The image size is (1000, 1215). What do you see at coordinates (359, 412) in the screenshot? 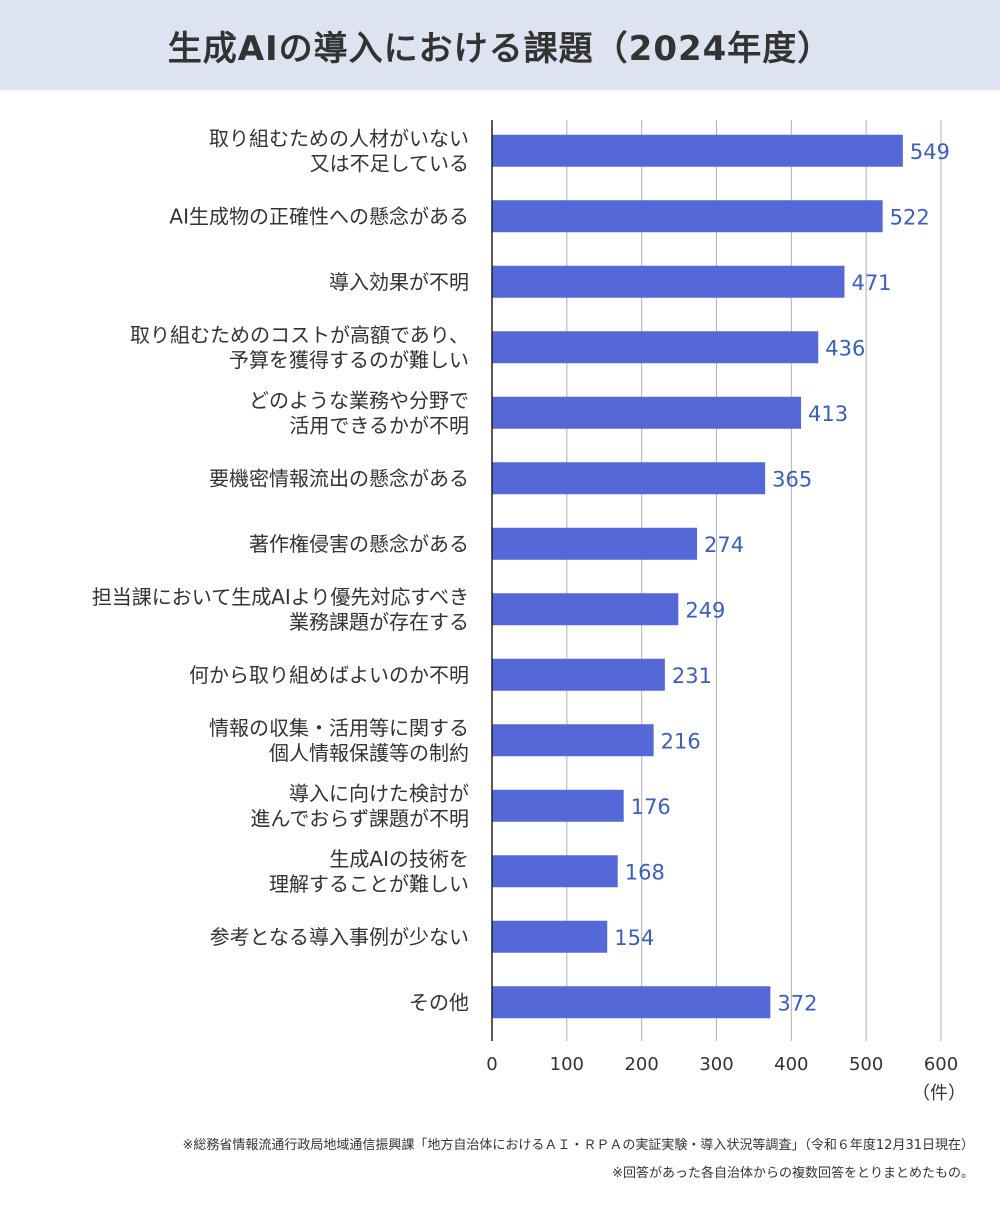
I see `category-label: どのような業務や分野で活用できるかが不明` at bounding box center [359, 412].